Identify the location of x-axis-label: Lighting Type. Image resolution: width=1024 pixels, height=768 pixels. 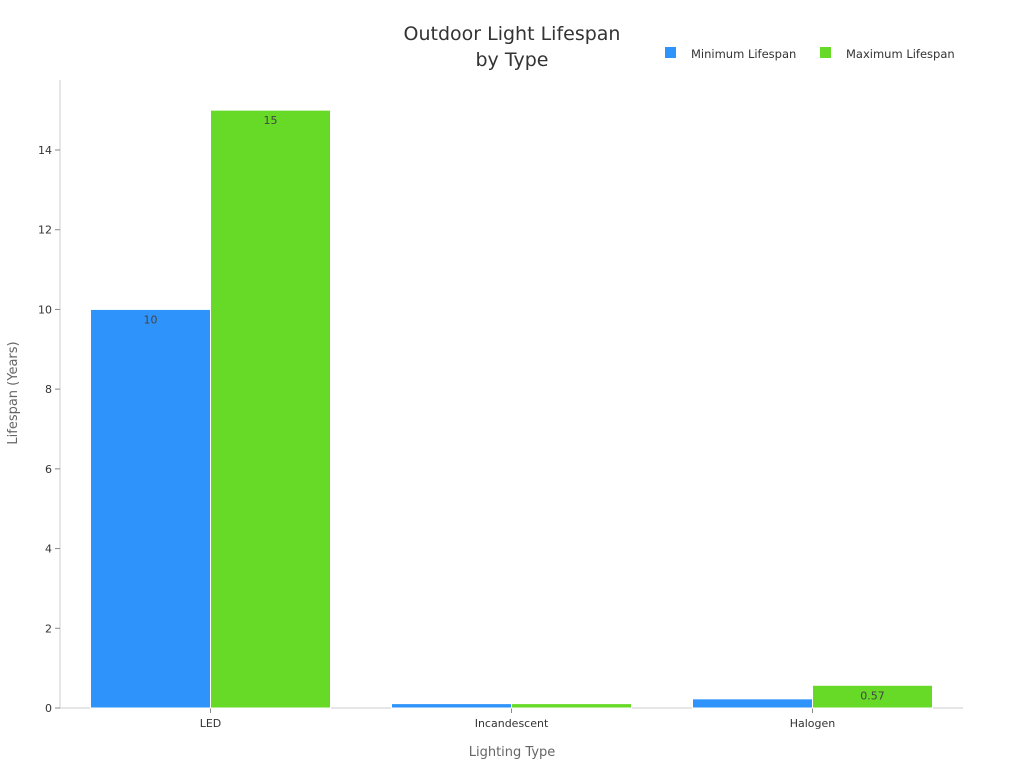
(512, 752).